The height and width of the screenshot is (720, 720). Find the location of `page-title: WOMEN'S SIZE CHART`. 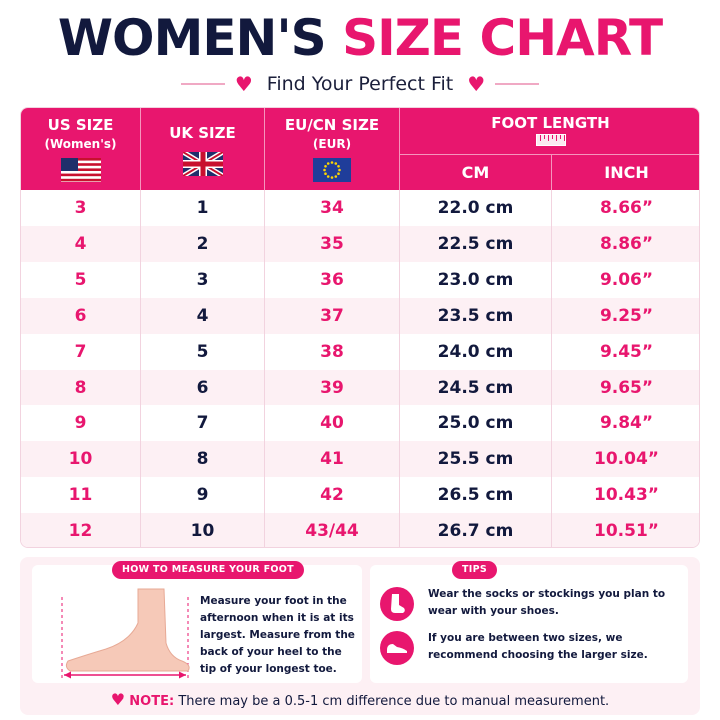

page-title: WOMEN'S SIZE CHART is located at coordinates (360, 38).